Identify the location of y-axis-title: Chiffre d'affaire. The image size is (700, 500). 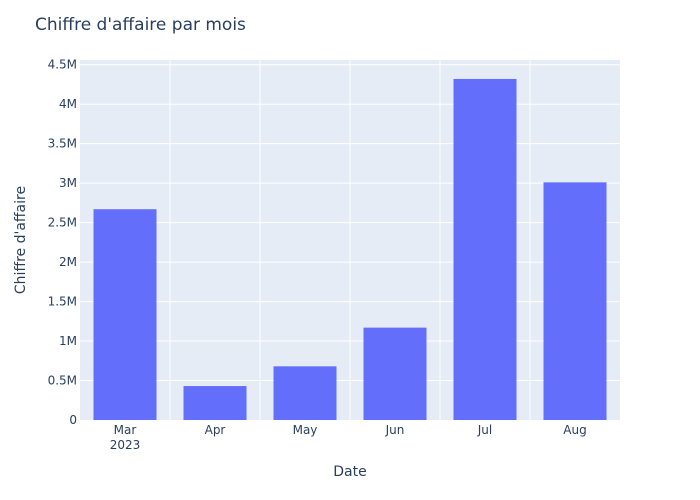
(21, 240).